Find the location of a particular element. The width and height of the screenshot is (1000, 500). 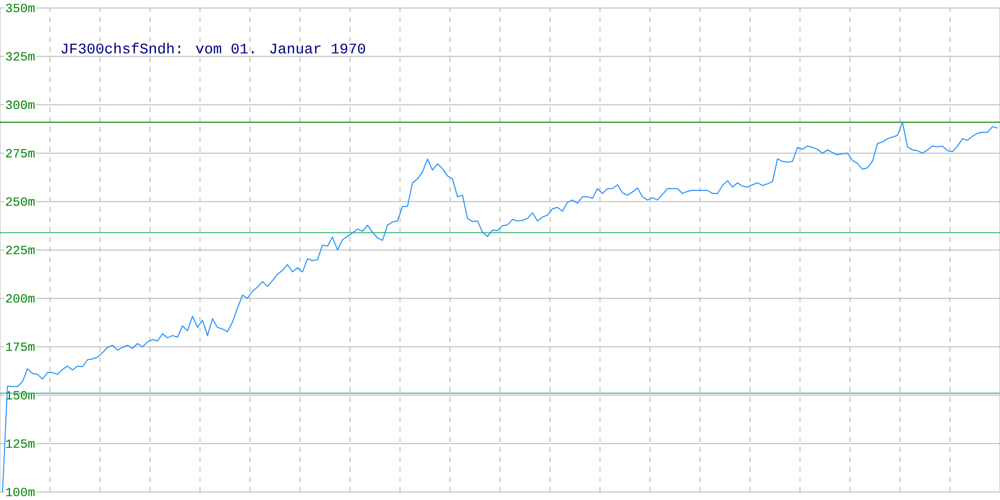

text: JF300chsfSndh: vom 01. Januar 1970 is located at coordinates (213, 48).